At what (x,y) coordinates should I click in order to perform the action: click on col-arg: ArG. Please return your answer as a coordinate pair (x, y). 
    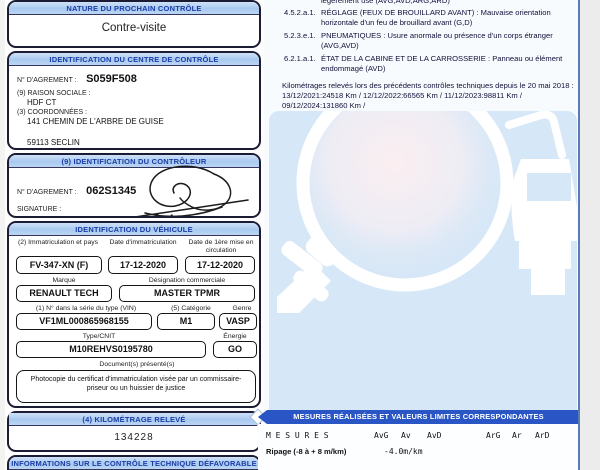
    Looking at the image, I should click on (493, 435).